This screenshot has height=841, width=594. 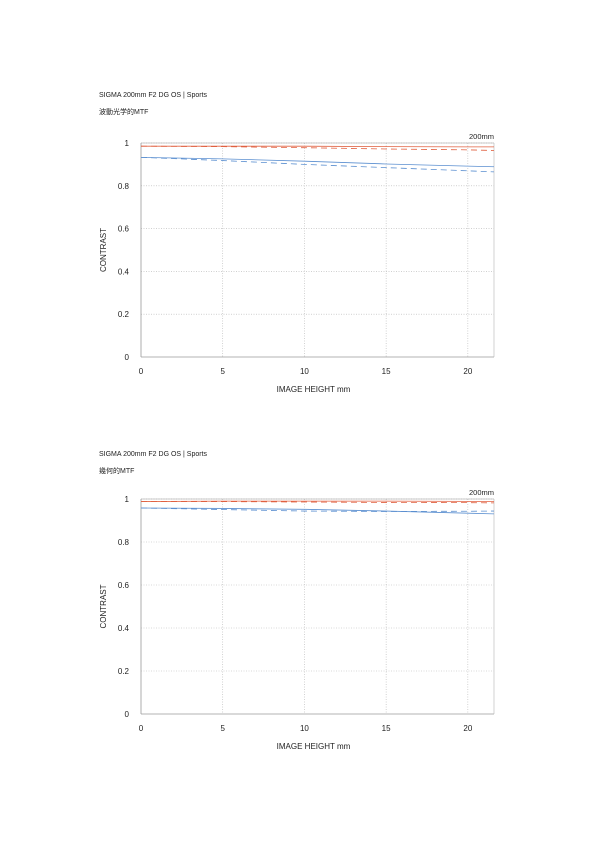 What do you see at coordinates (124, 112) in the screenshot?
I see `chart-subtitle: 波動光学的MTF` at bounding box center [124, 112].